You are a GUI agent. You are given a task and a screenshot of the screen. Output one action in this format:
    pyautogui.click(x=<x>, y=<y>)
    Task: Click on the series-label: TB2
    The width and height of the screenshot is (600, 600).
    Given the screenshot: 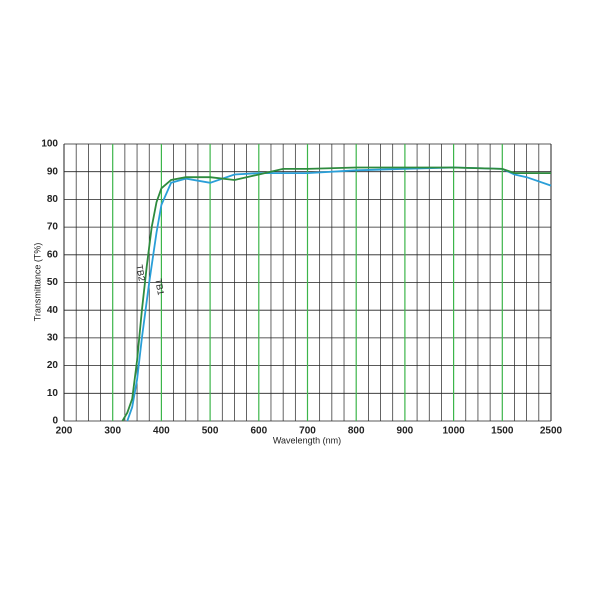 What is the action you would take?
    pyautogui.click(x=140, y=273)
    